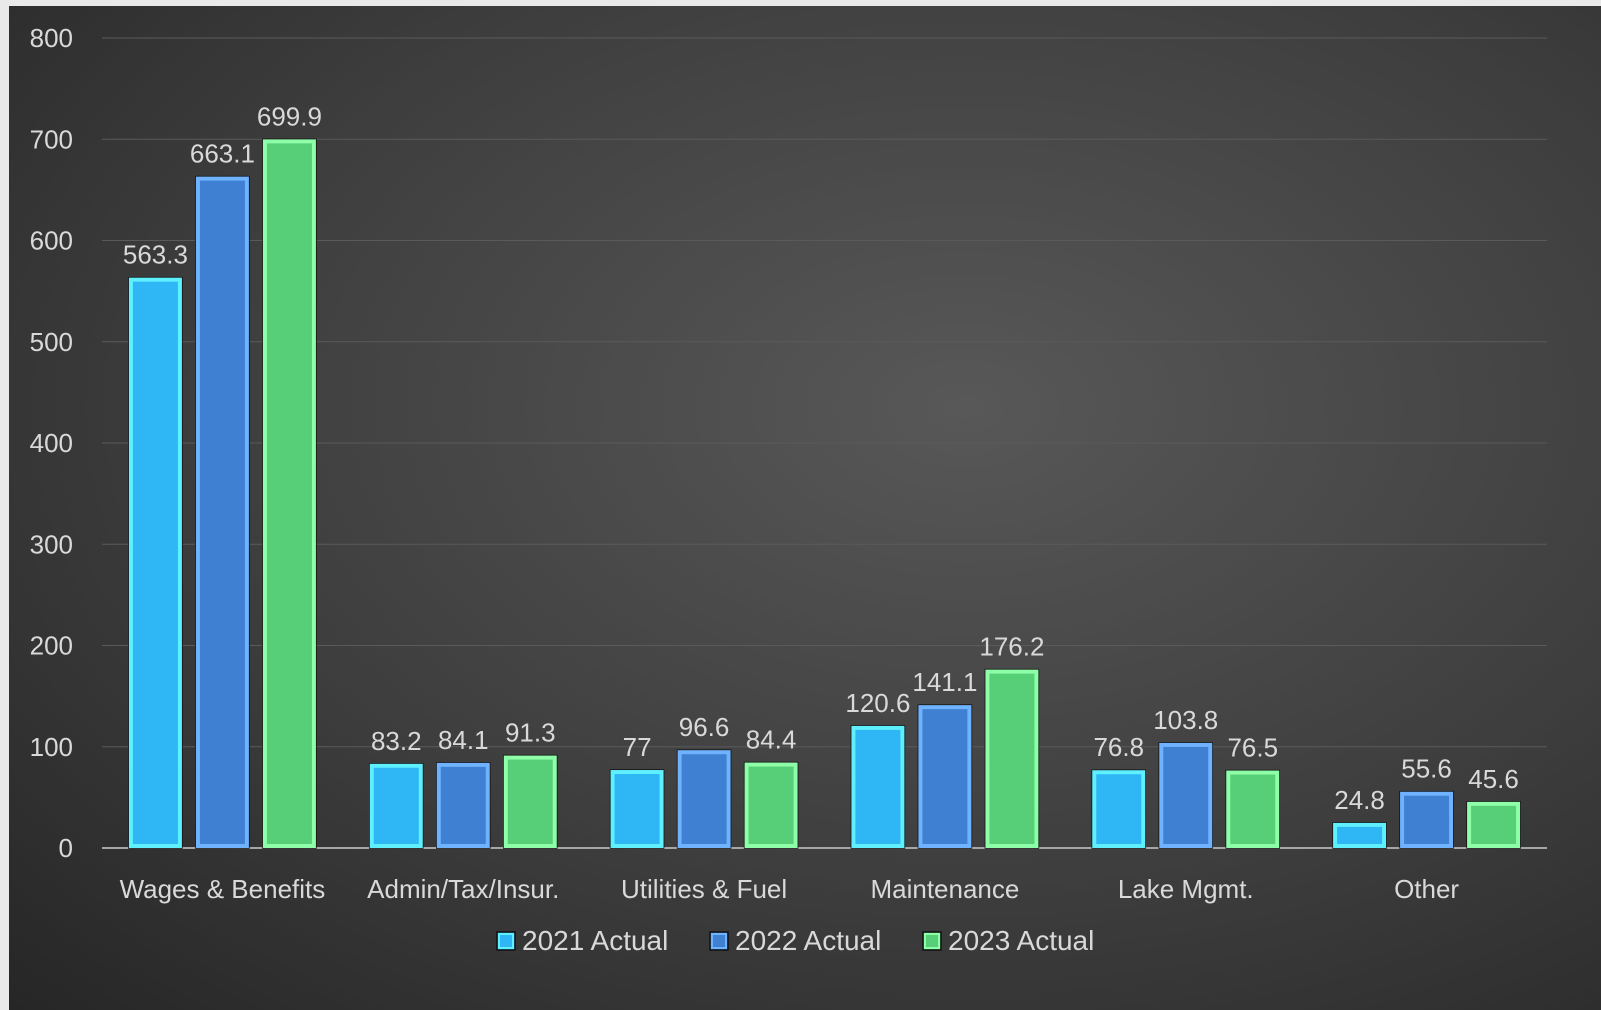 The image size is (1601, 1010). Describe the element at coordinates (51, 342) in the screenshot. I see `y-tick-label: 500` at that location.